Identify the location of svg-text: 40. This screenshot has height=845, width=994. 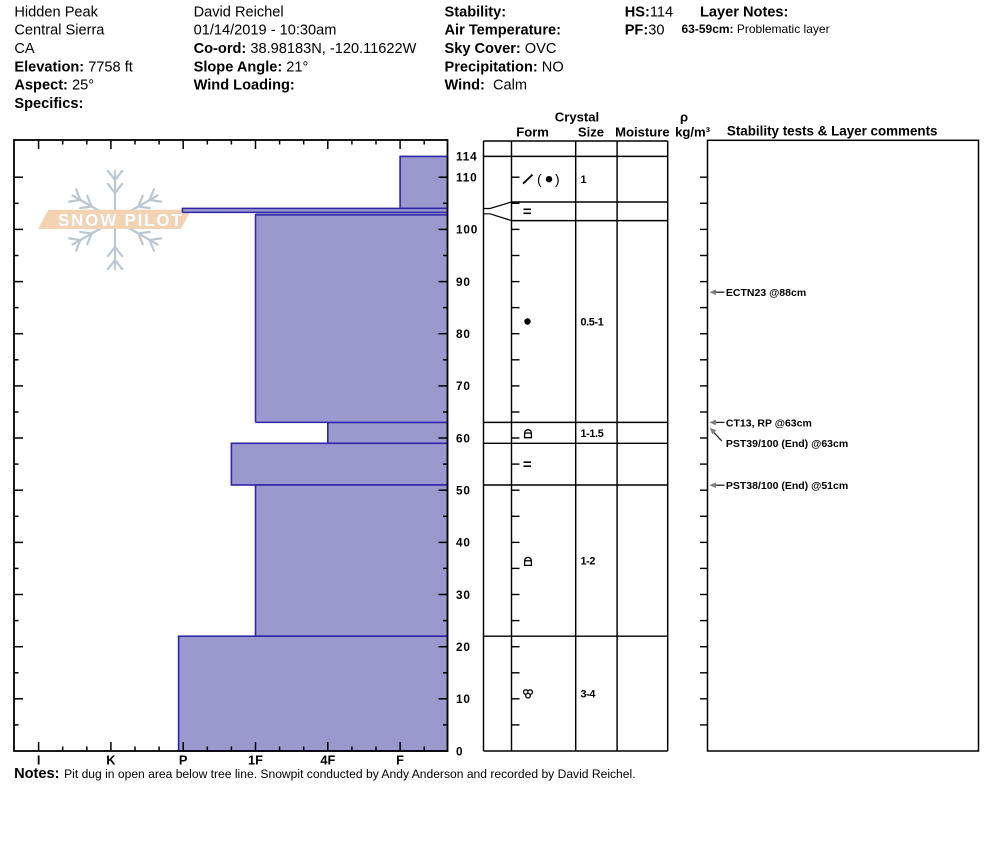
(463, 543).